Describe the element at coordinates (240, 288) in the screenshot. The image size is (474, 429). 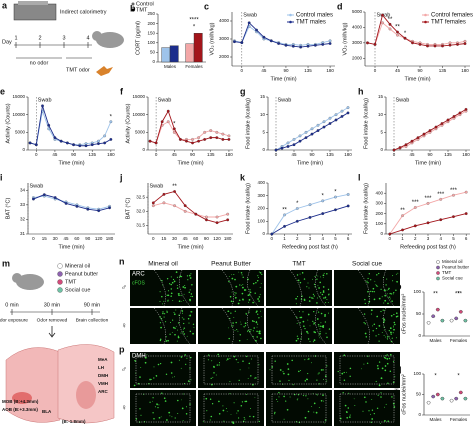
I see `region-outline` at that location.